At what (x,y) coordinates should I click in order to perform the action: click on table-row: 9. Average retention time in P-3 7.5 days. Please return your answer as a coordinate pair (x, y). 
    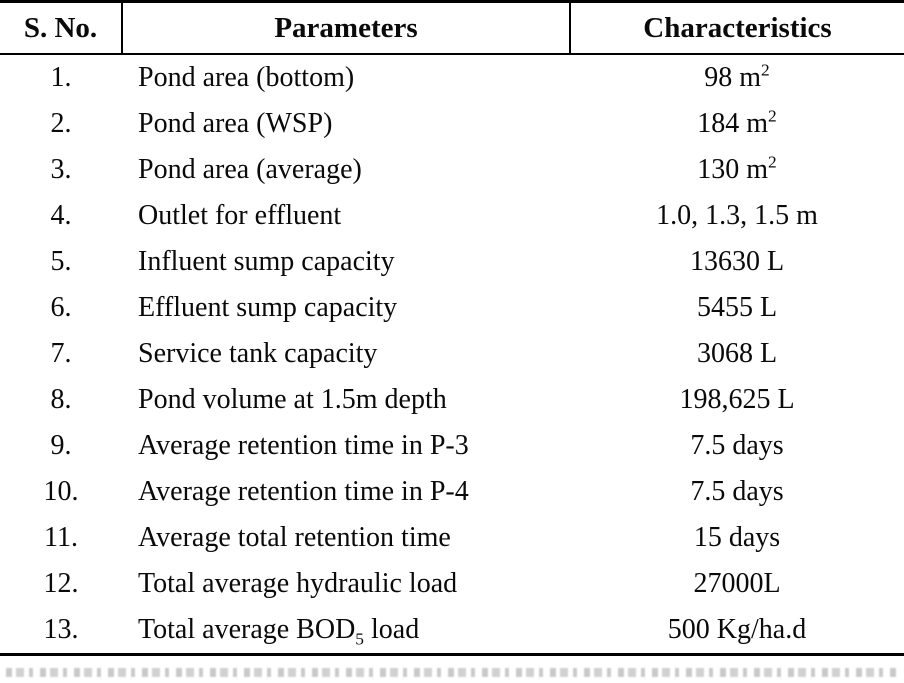
    Looking at the image, I should click on (452, 446).